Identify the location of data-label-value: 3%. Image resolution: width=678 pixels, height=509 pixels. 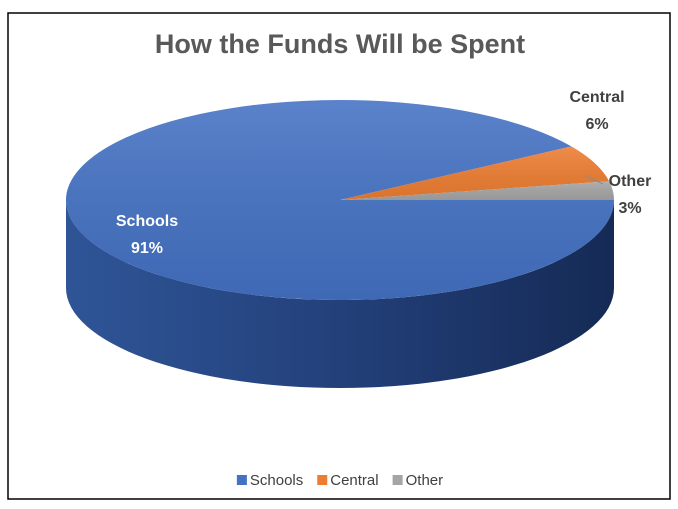
(629, 208).